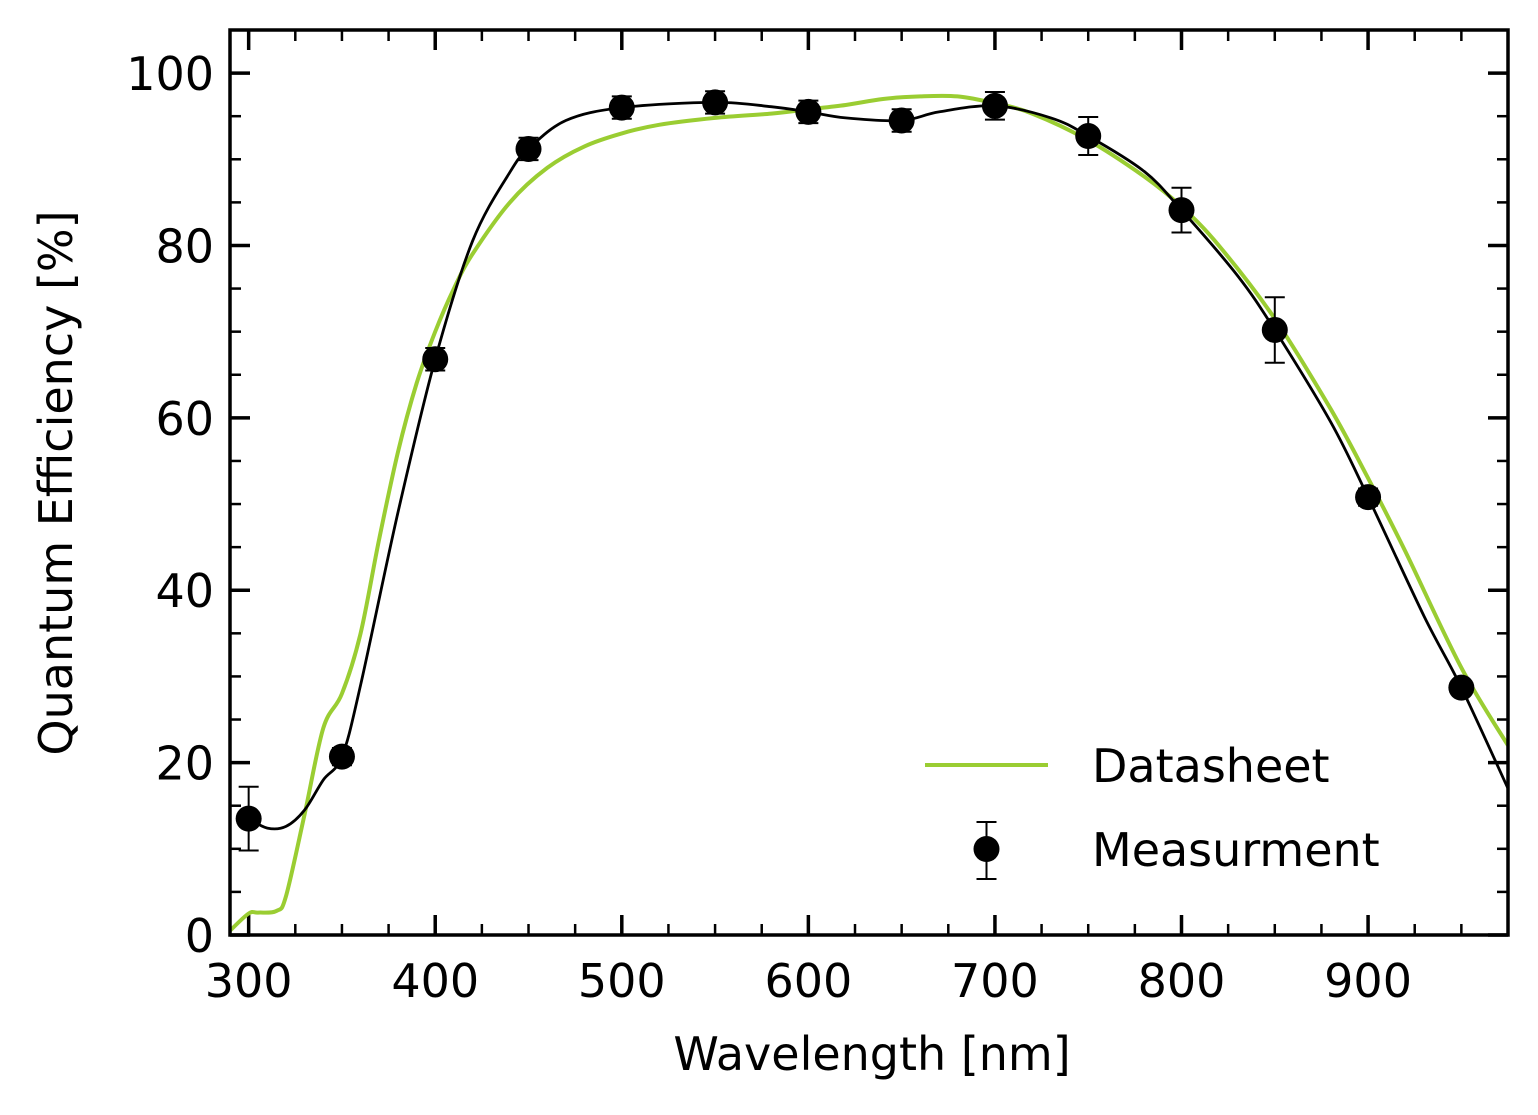 Image resolution: width=1538 pixels, height=1115 pixels. Describe the element at coordinates (871, 1054) in the screenshot. I see `x-axis-label: Wavelength [nm]` at that location.